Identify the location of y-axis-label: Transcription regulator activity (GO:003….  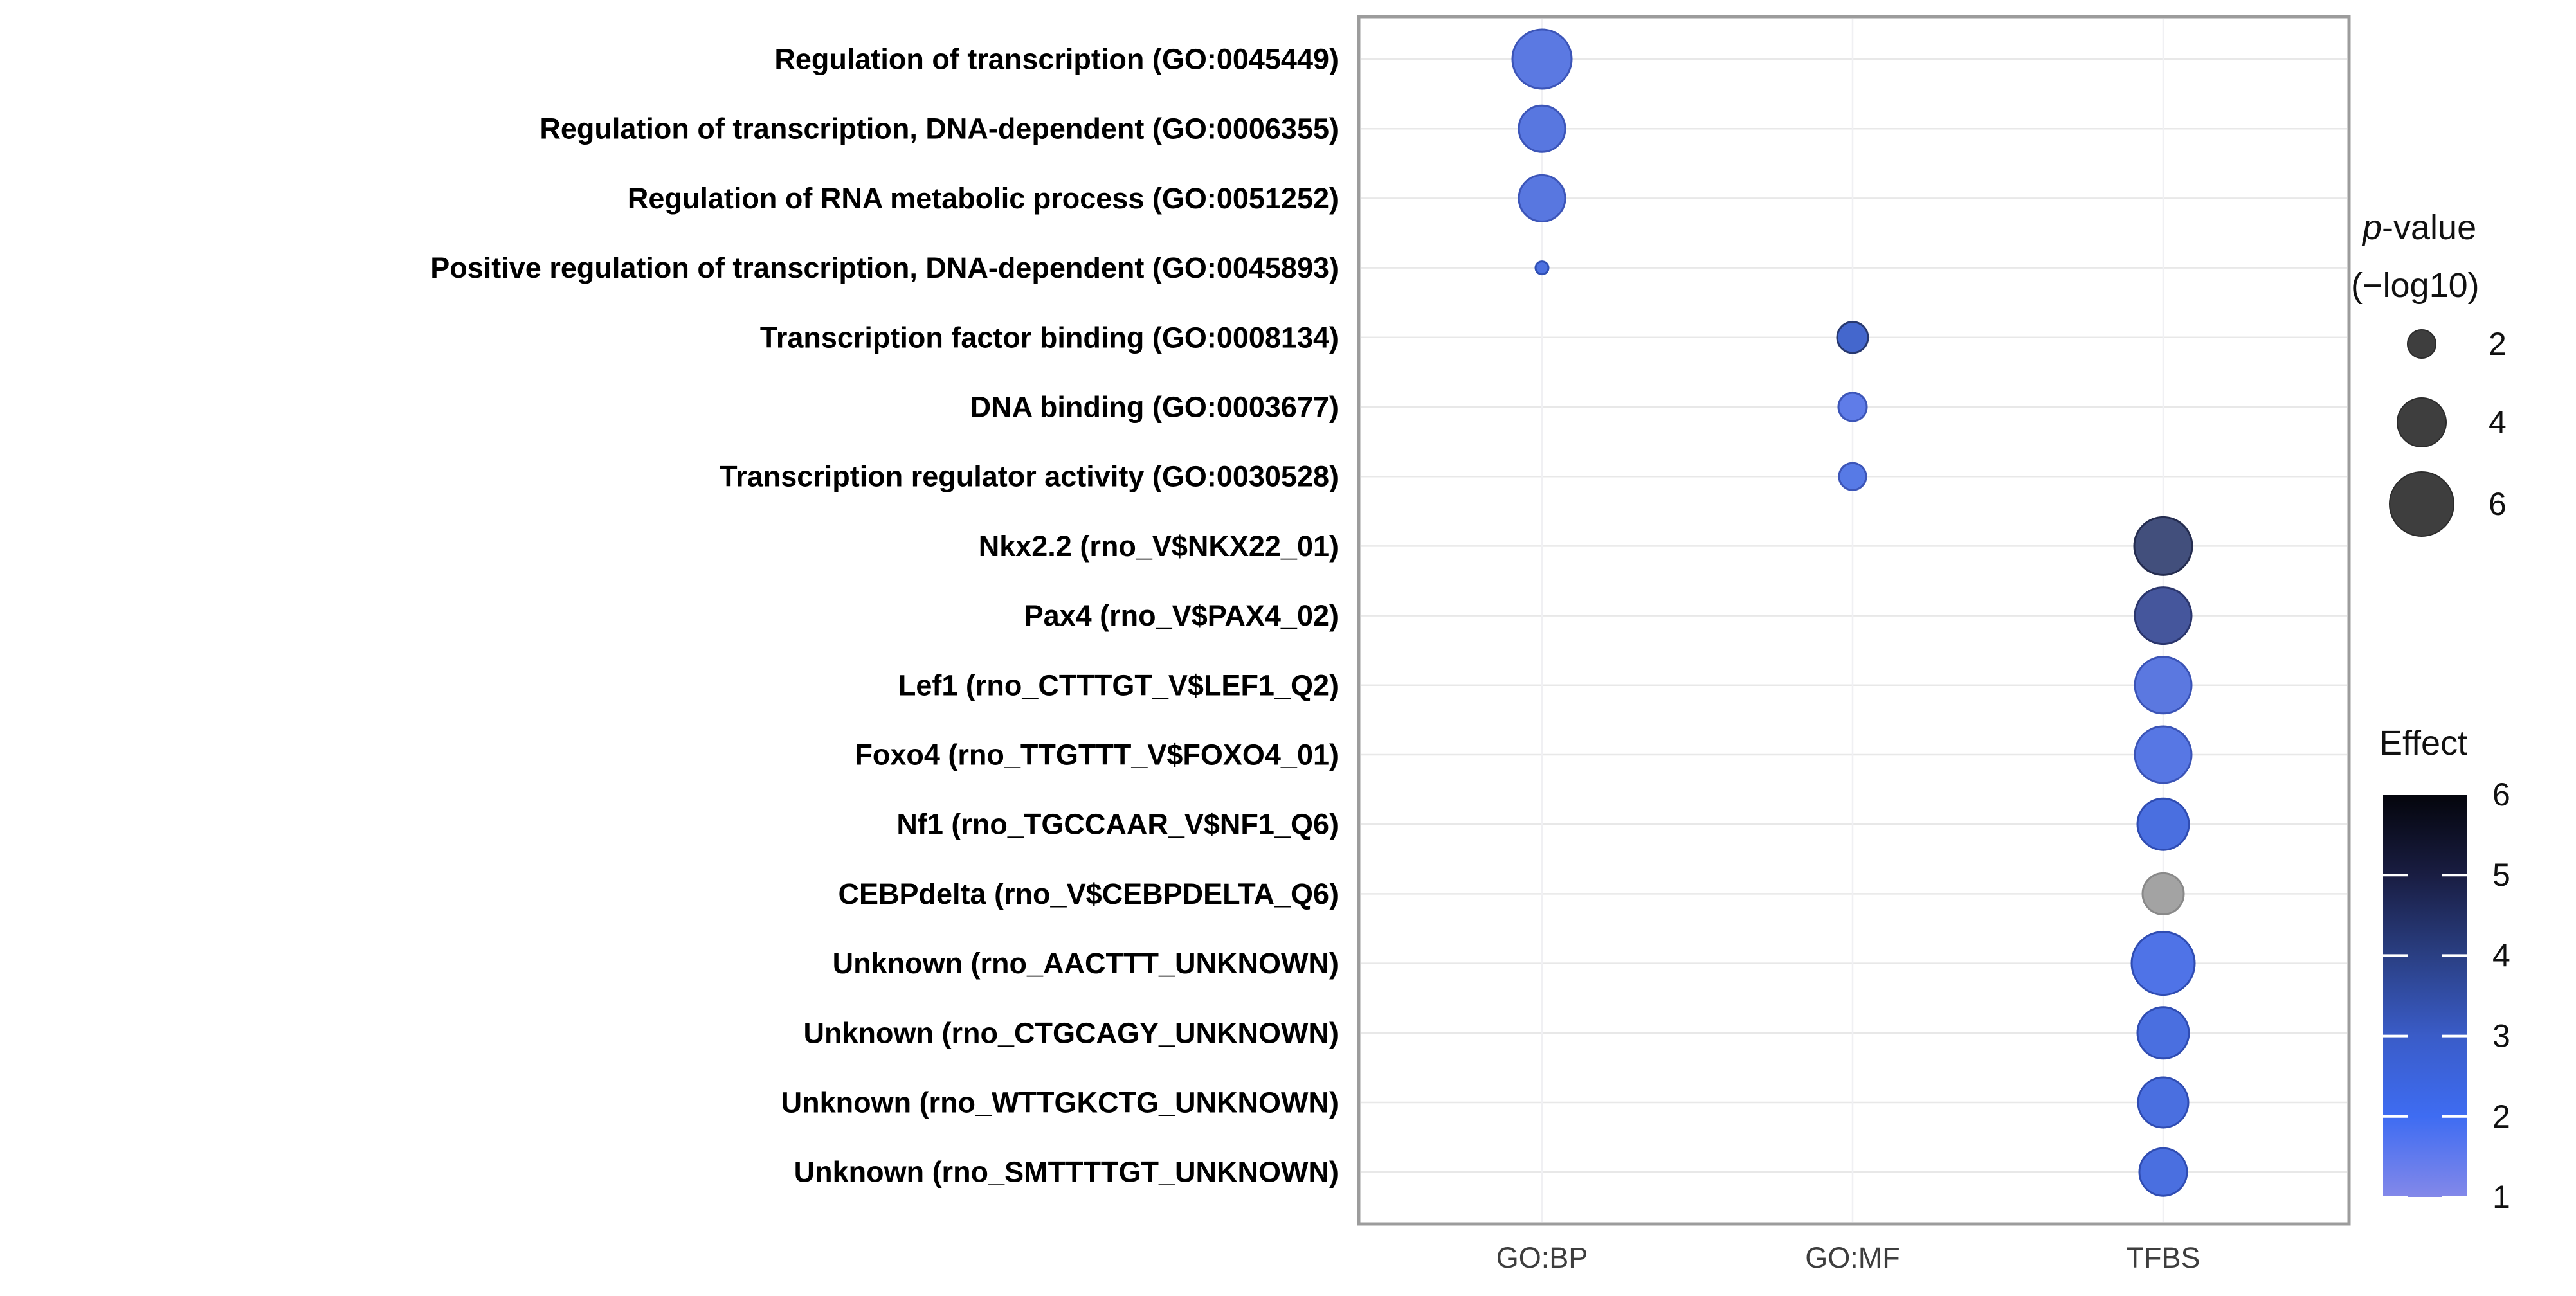
(1029, 477).